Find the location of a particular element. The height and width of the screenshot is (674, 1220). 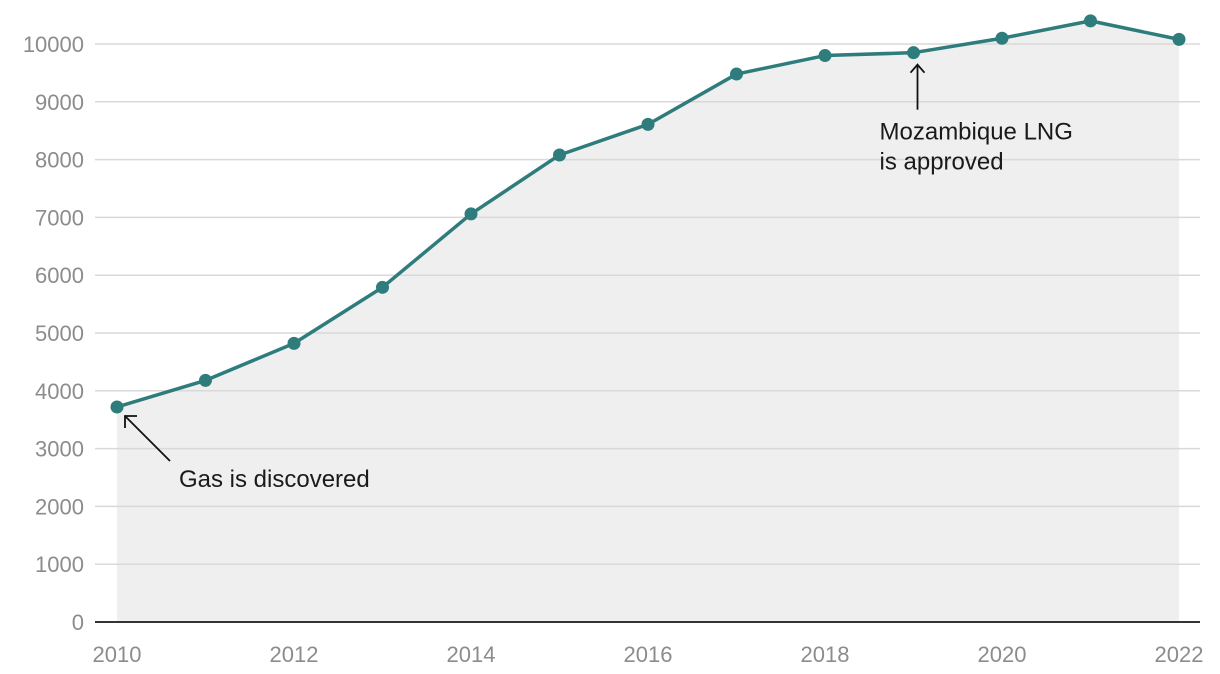

y-tick-label-7000: 7000 is located at coordinates (59, 217).